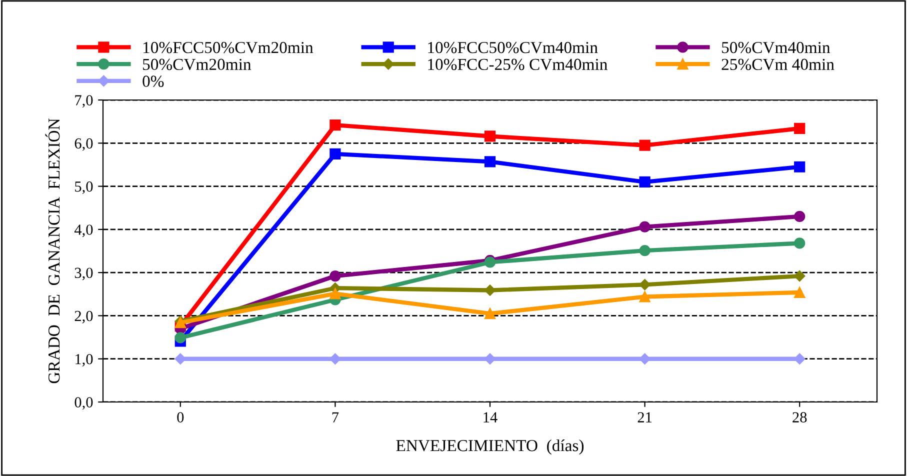 The height and width of the screenshot is (476, 907). Describe the element at coordinates (83, 231) in the screenshot. I see `y-tick-label: 4,0` at that location.